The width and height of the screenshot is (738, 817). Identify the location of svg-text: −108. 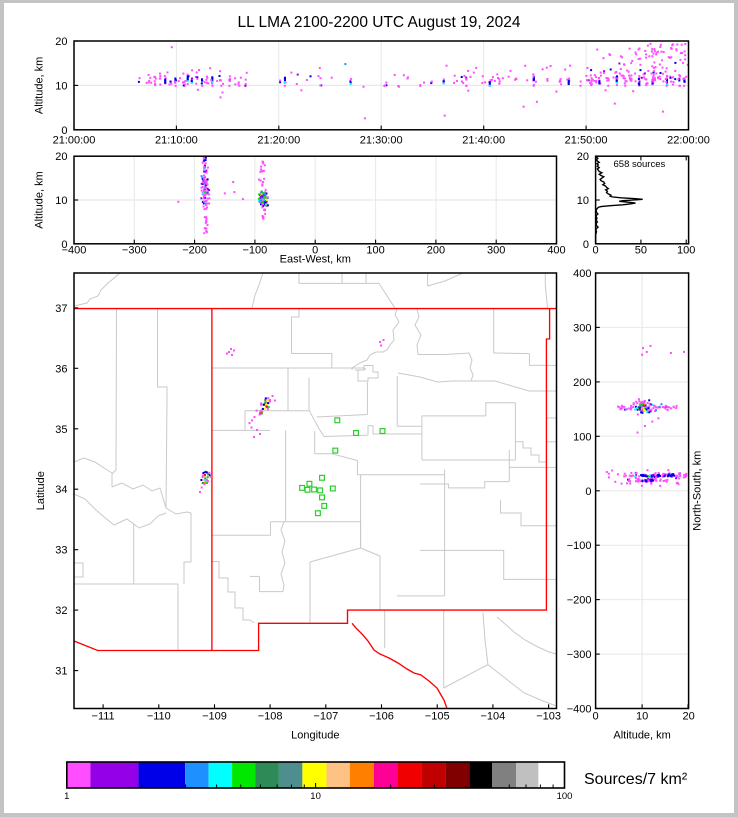
(270, 717).